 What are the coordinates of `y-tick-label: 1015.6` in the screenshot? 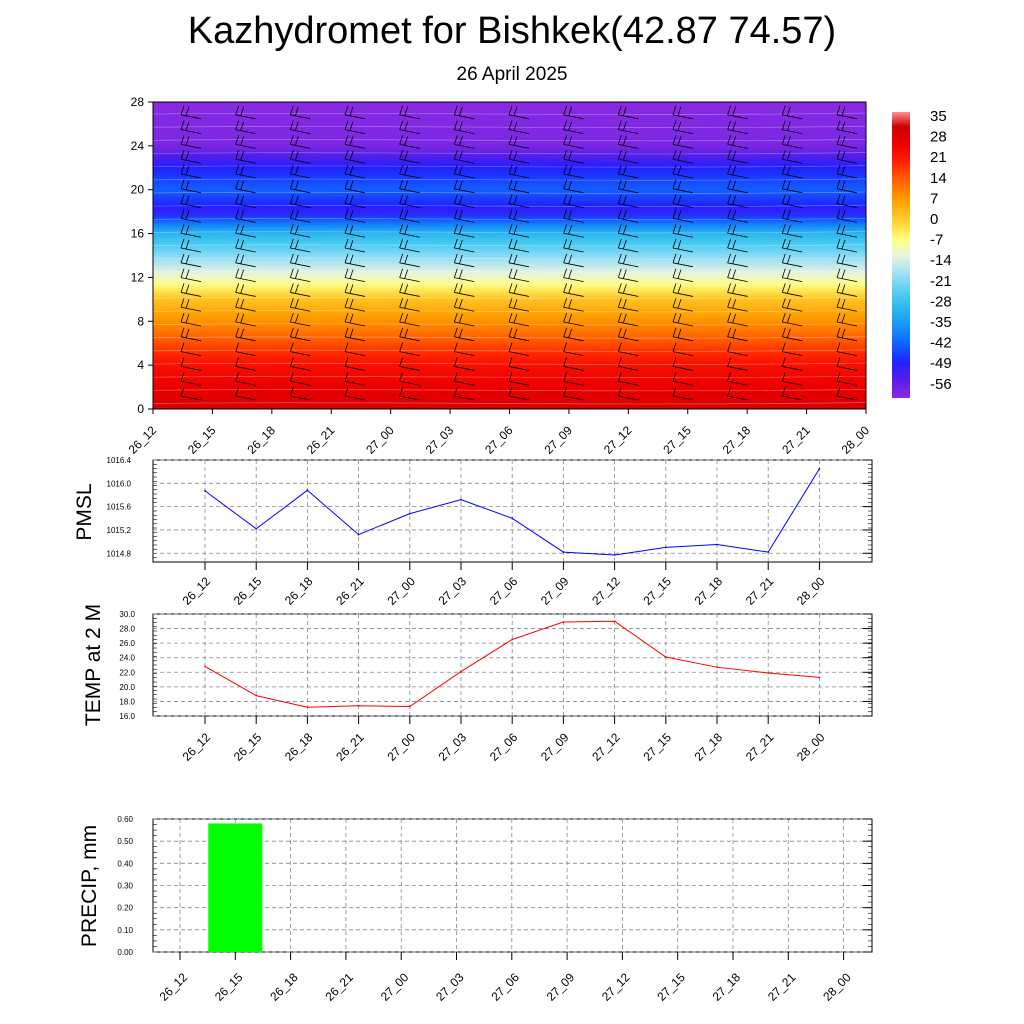 It's located at (119, 507).